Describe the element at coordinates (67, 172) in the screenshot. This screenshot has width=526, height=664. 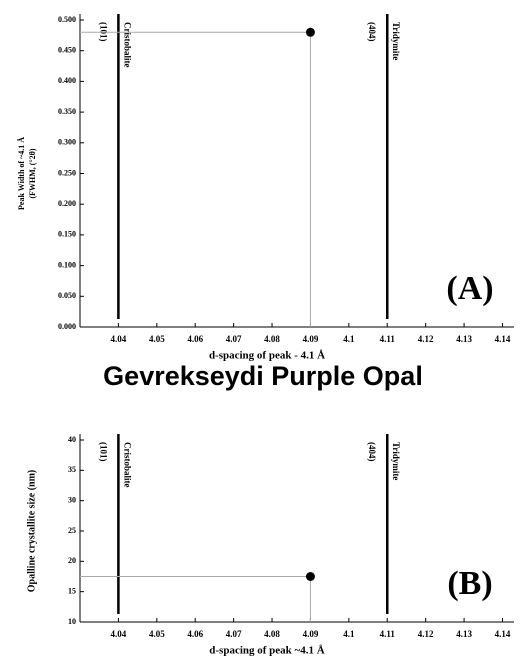
I see `y-tick-label: 0.250` at that location.